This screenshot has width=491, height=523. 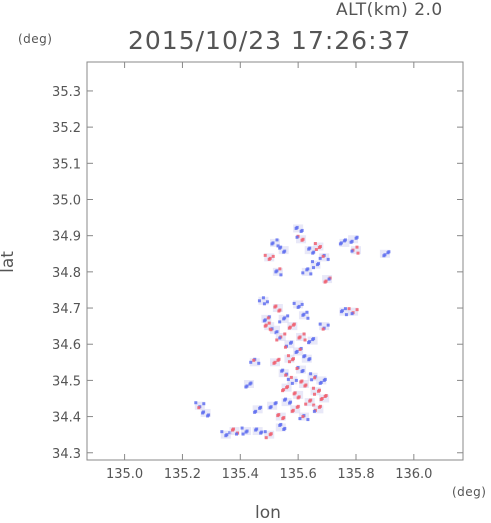 I want to click on y-tick-label: 34.5, so click(x=66, y=381).